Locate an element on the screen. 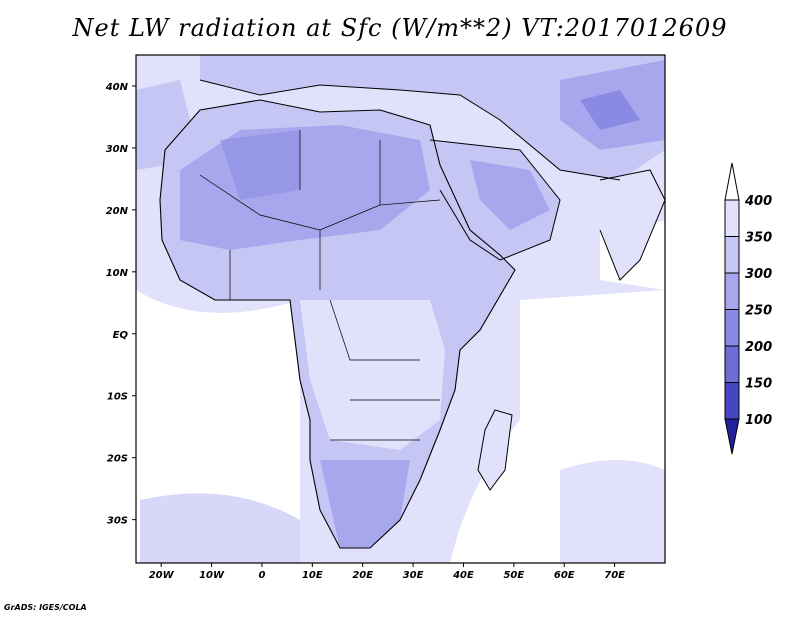  lon-tick-label: 20W is located at coordinates (162, 575).